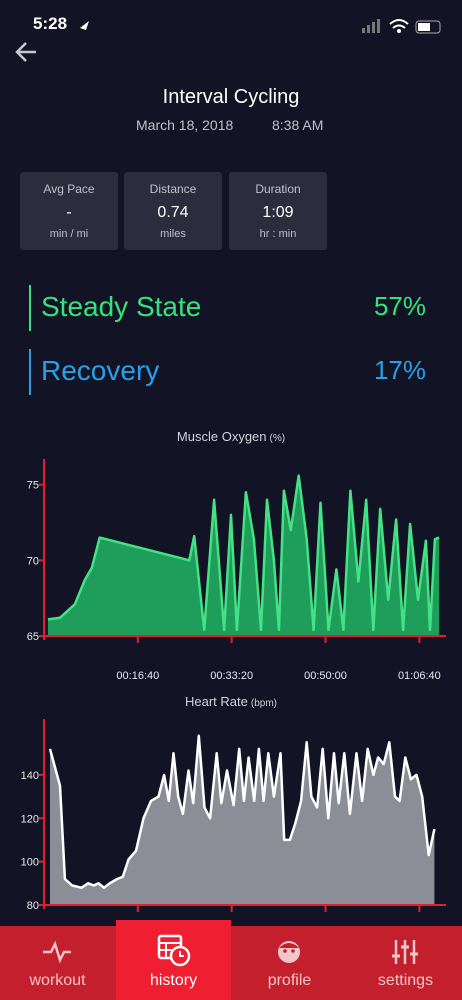  I want to click on zone-name: Steady State, so click(121, 306).